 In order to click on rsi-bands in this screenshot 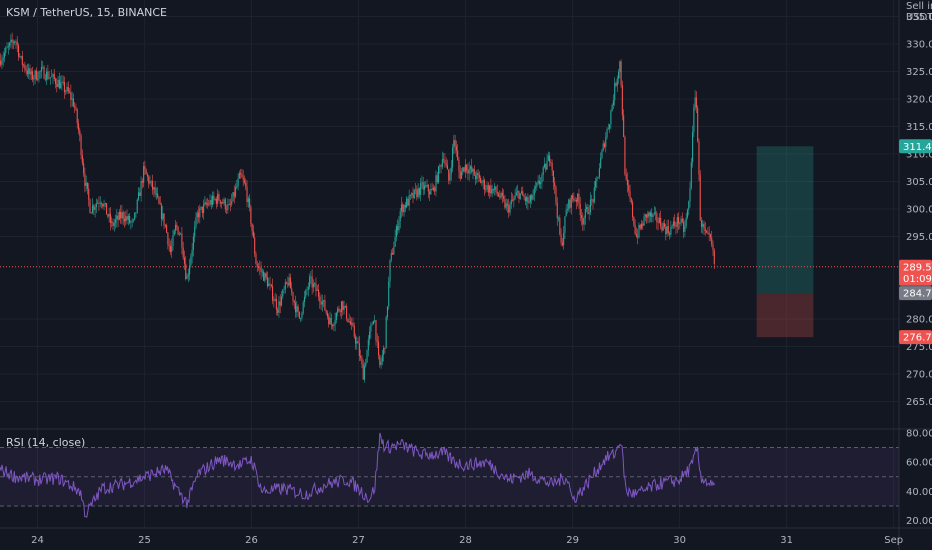, I will do `click(449, 477)`.